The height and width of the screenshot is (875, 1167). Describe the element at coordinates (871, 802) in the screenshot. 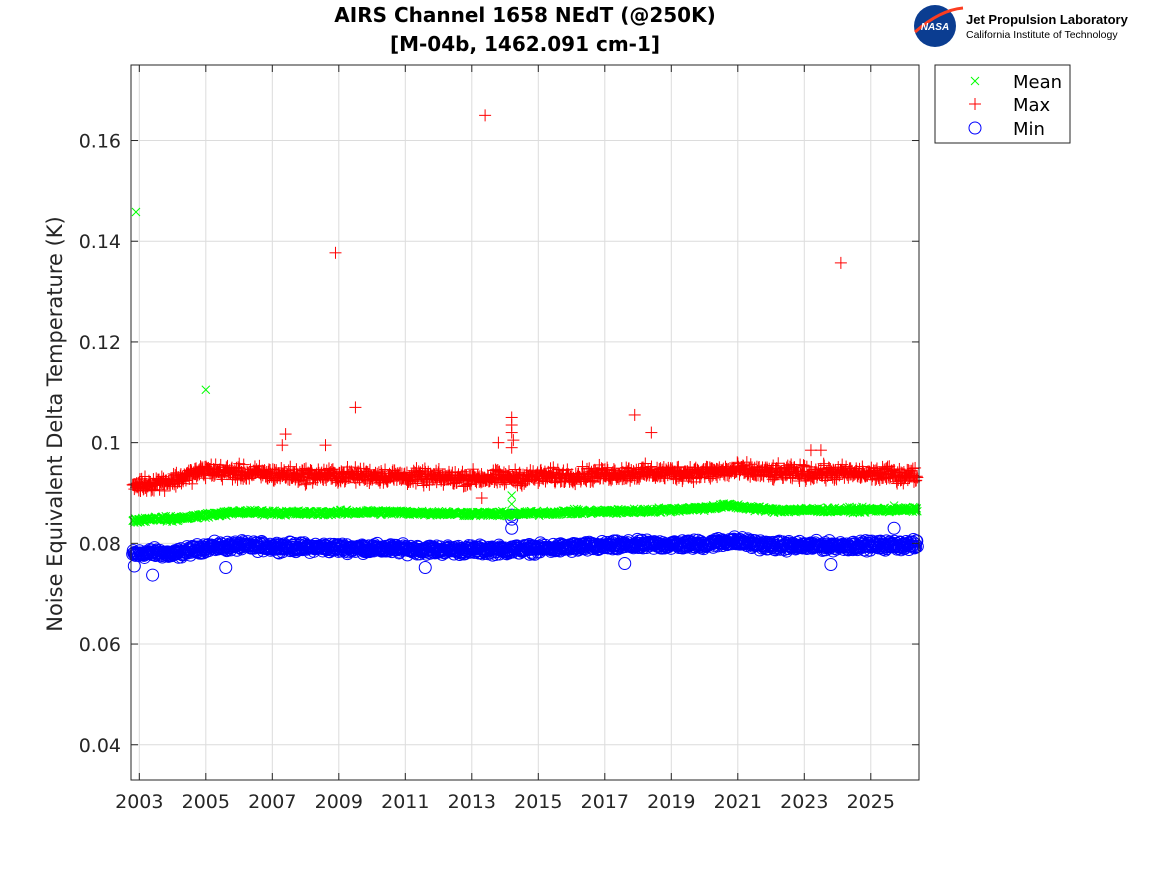

I see `x-tick-label: 2025` at that location.